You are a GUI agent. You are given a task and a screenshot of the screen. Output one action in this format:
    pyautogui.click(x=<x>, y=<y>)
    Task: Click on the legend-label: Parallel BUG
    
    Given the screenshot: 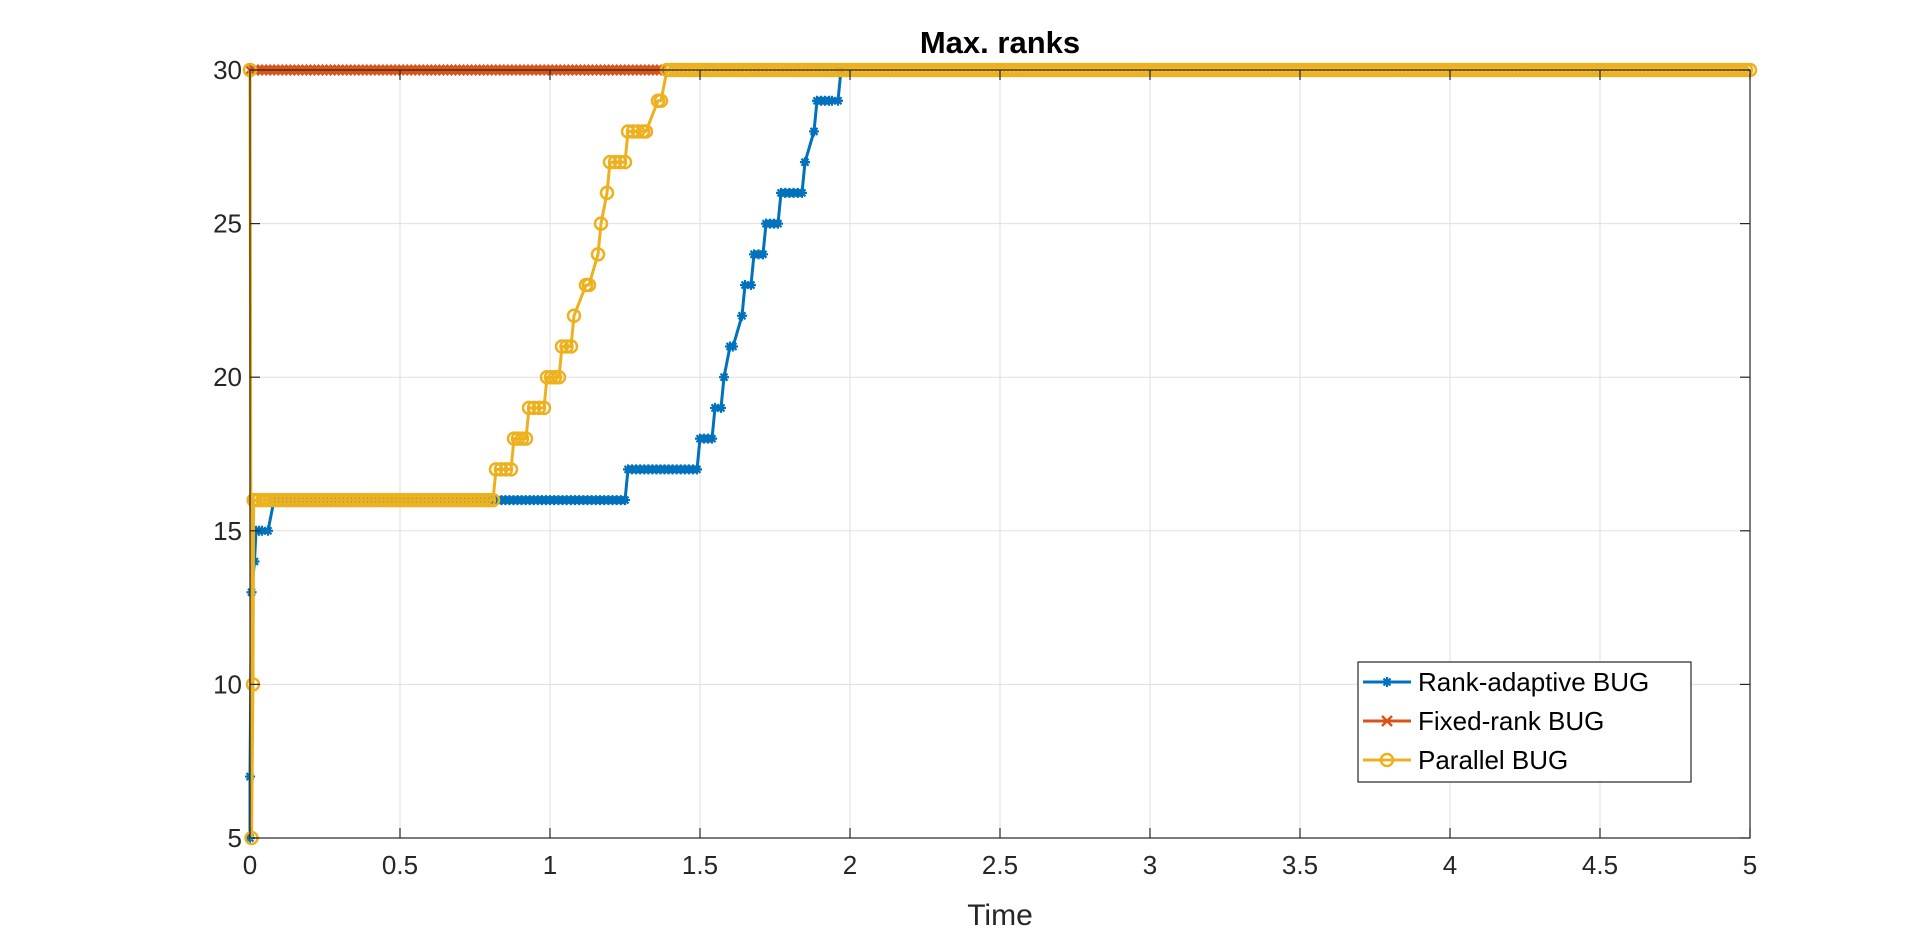 What is the action you would take?
    pyautogui.click(x=1493, y=760)
    